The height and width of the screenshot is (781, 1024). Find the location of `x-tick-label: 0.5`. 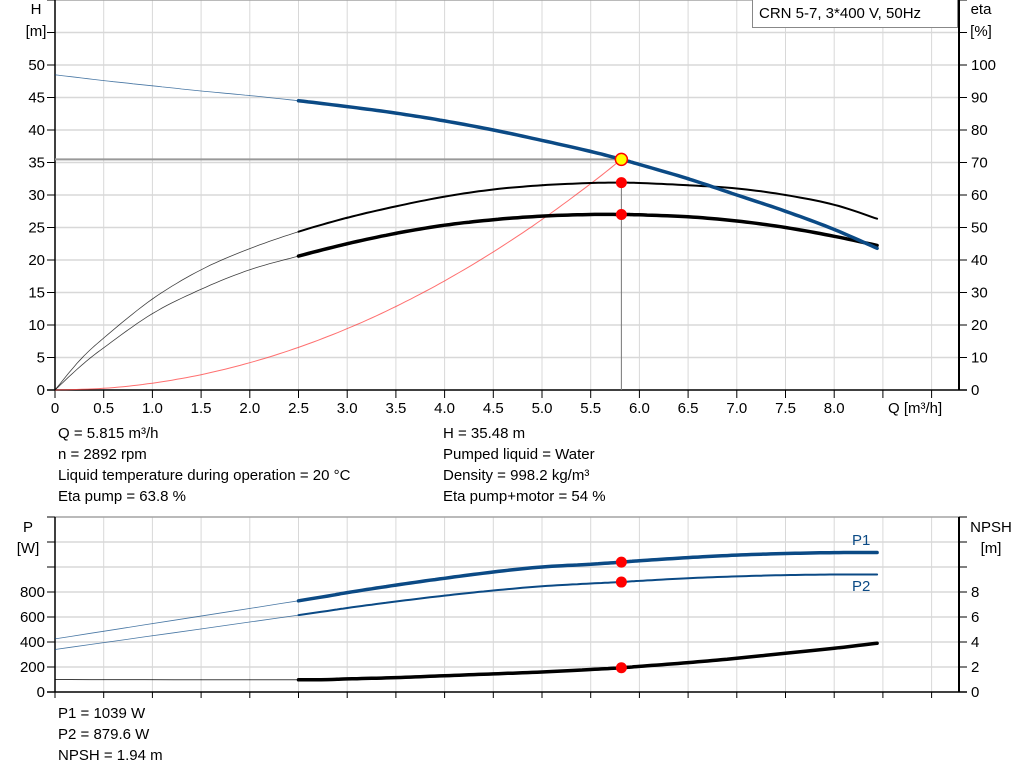

x-tick-label: 0.5 is located at coordinates (103, 408).